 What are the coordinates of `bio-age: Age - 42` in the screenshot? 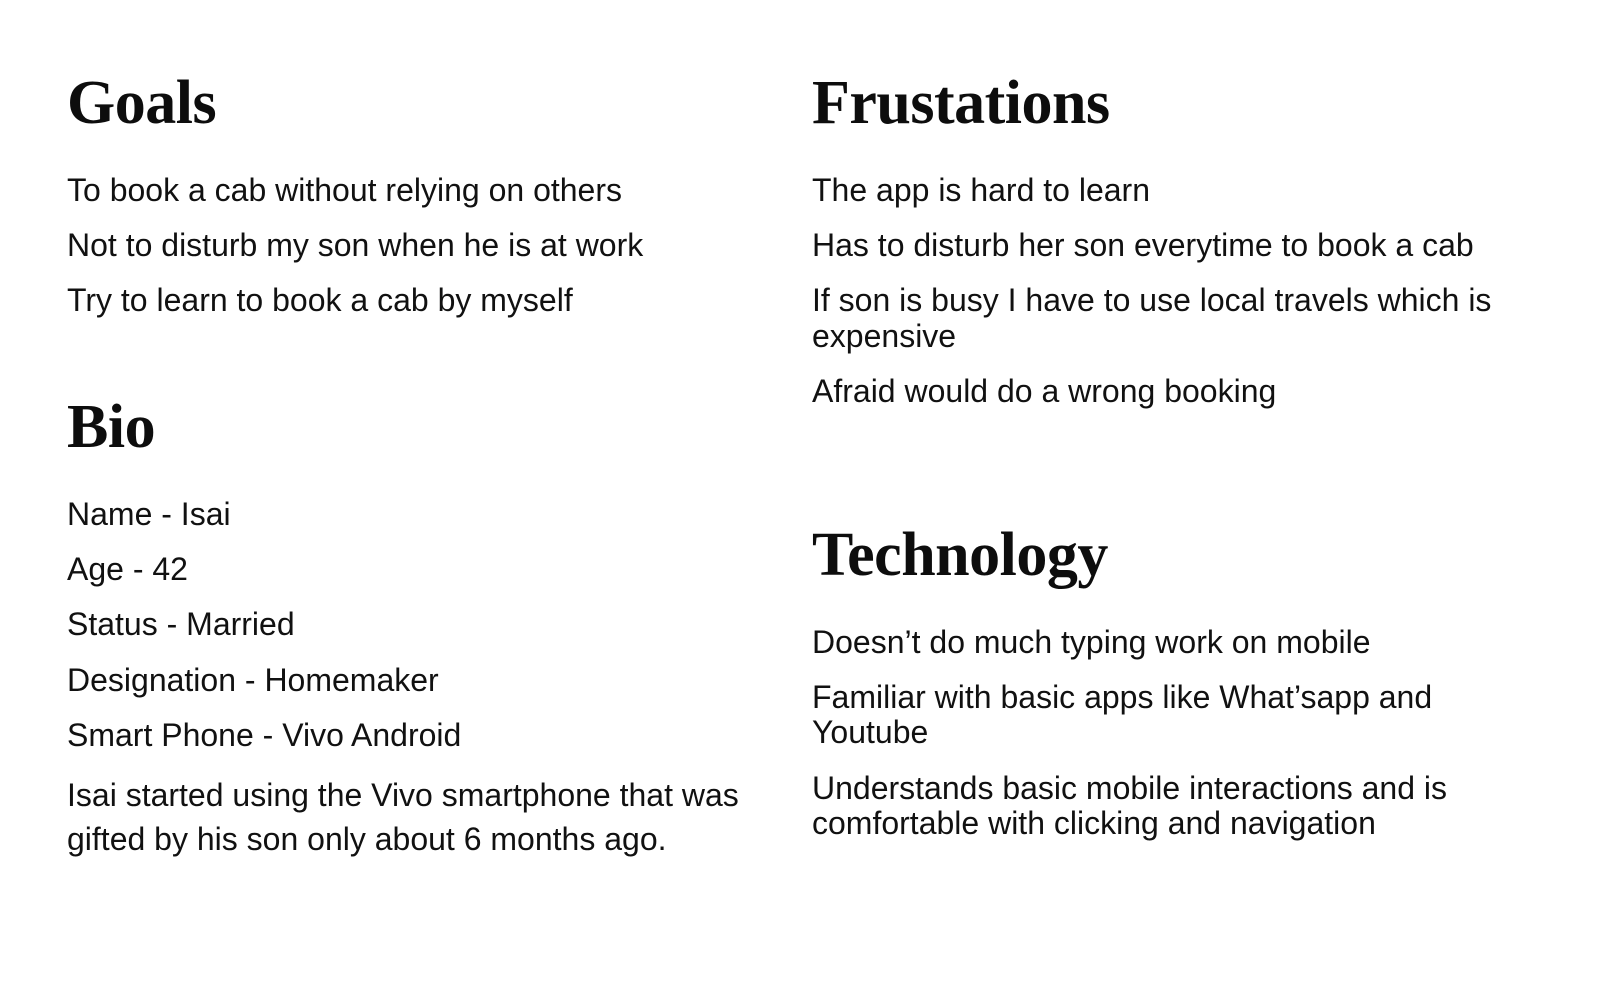 It's located at (127, 569).